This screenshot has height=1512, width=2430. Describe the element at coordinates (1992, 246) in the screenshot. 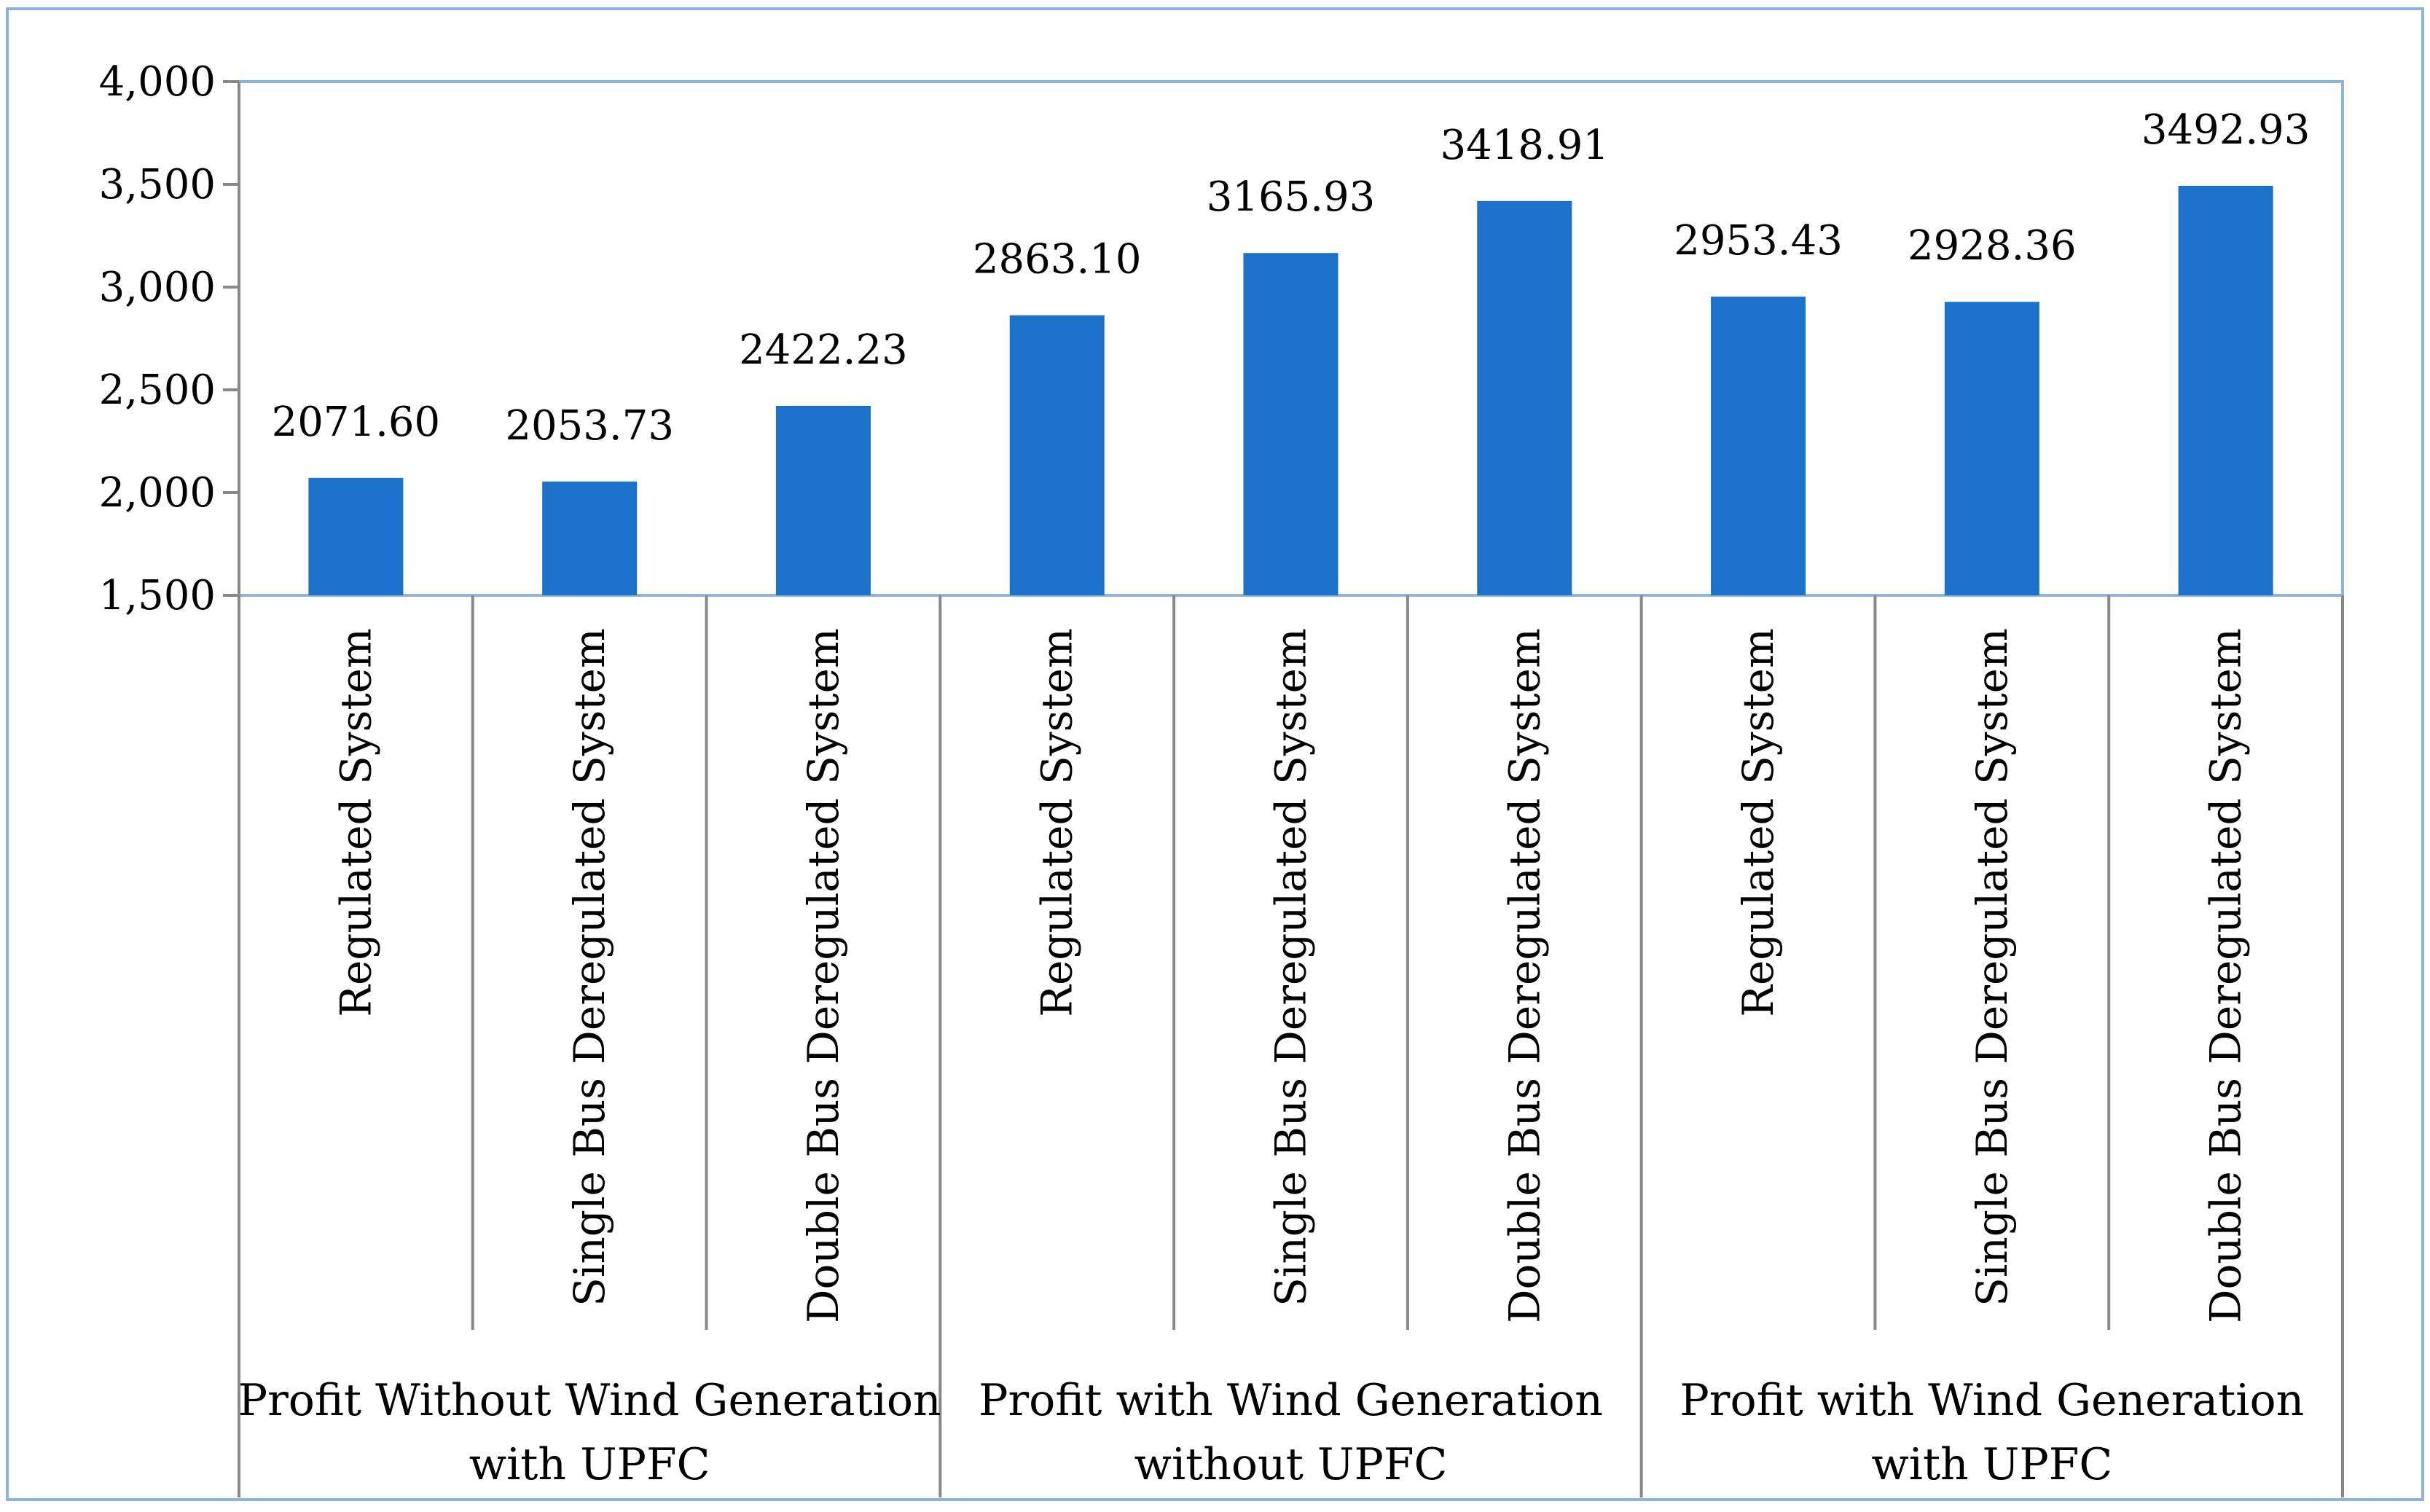

I see `data-label: 2928.36` at that location.